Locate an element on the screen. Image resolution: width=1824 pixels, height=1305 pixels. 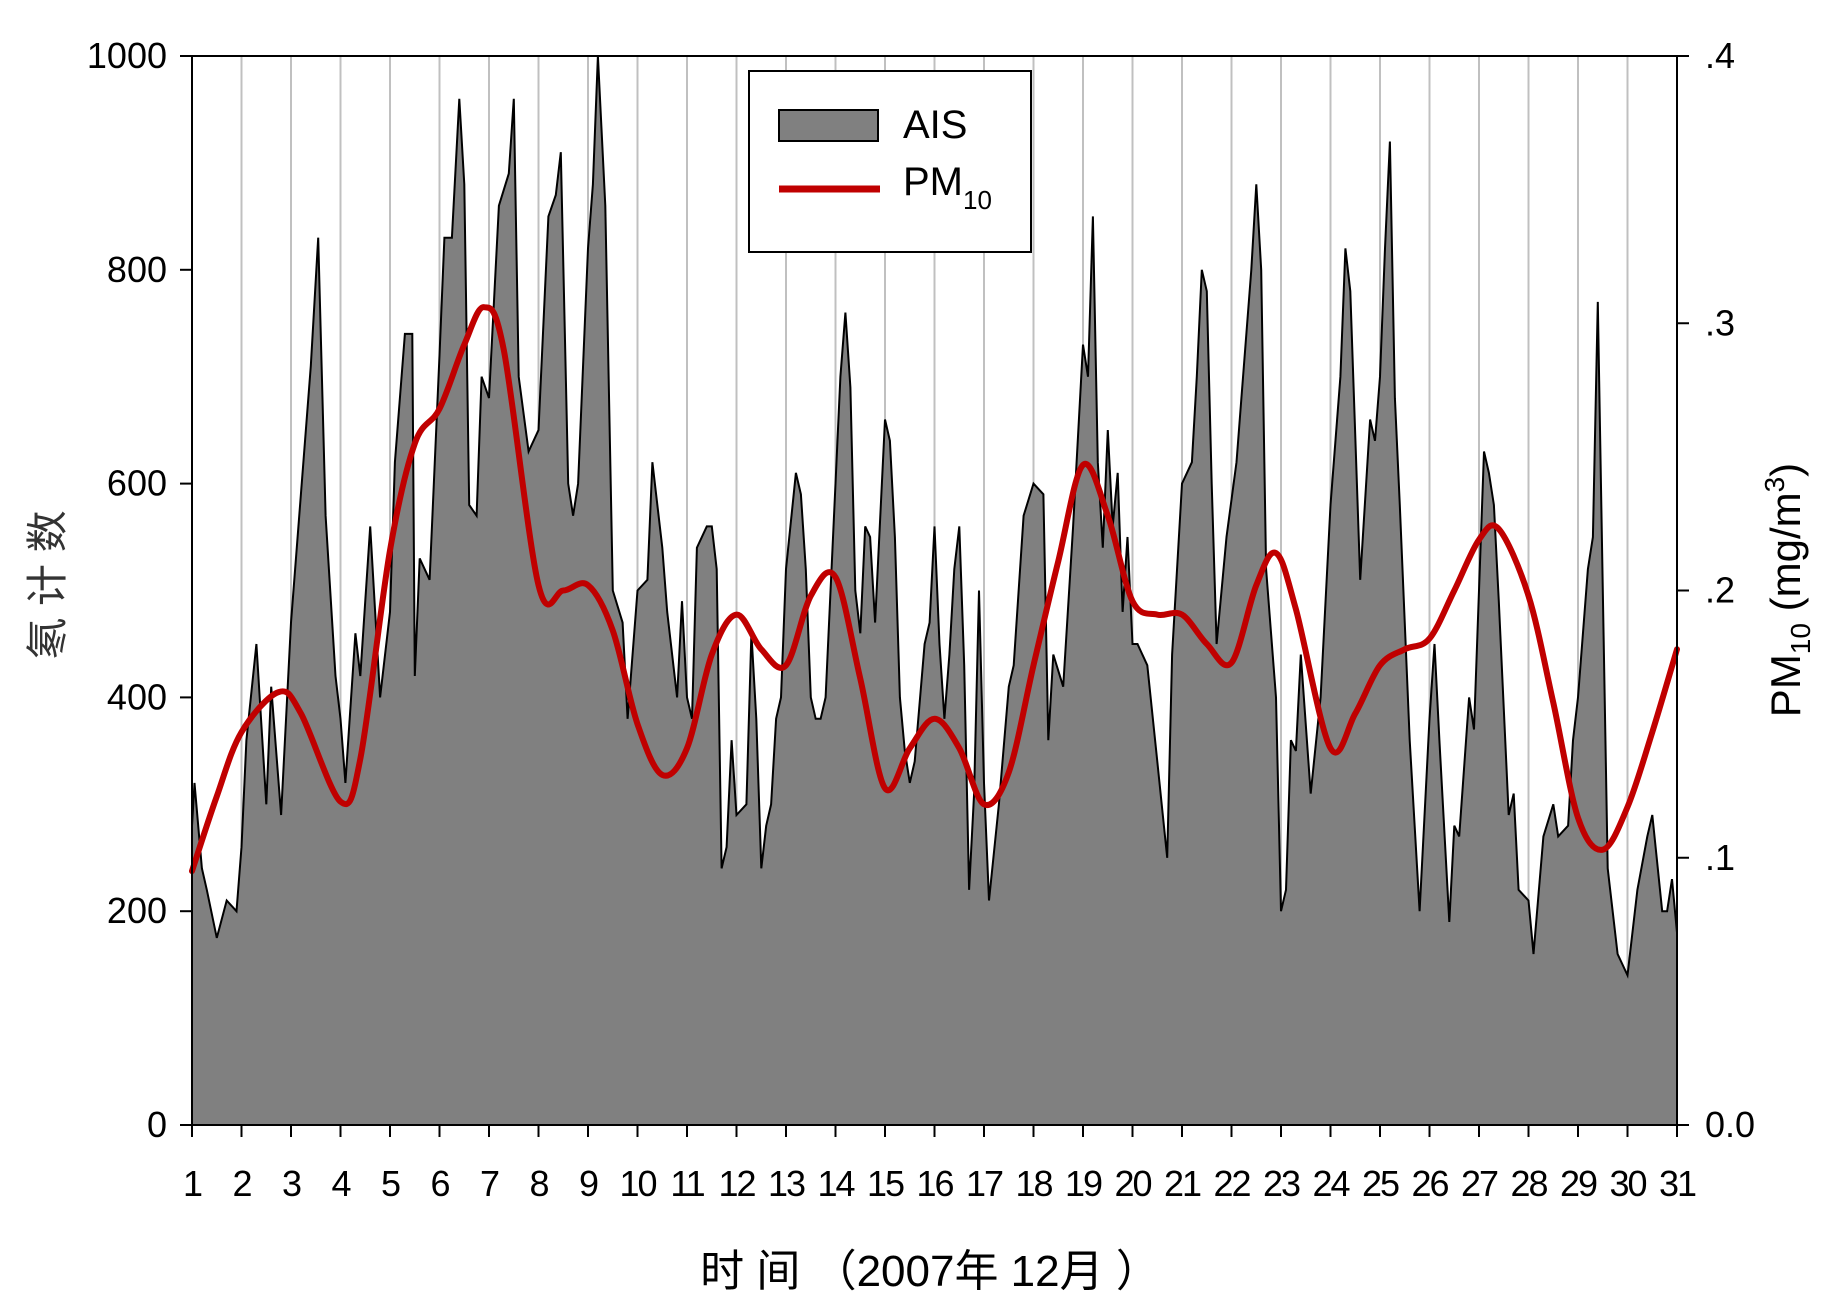
x-tick-label: 18 is located at coordinates (1033, 1183).